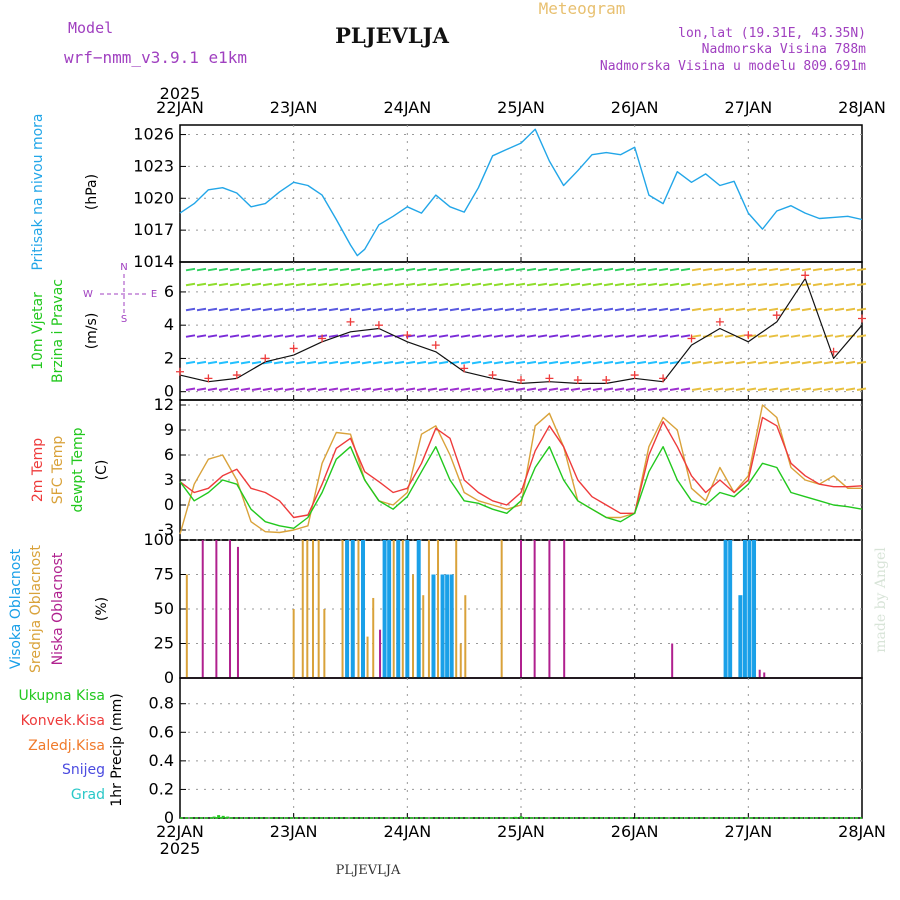 The width and height of the screenshot is (900, 900). I want to click on precip-legend-item: Ukupna Kisa, so click(61, 696).